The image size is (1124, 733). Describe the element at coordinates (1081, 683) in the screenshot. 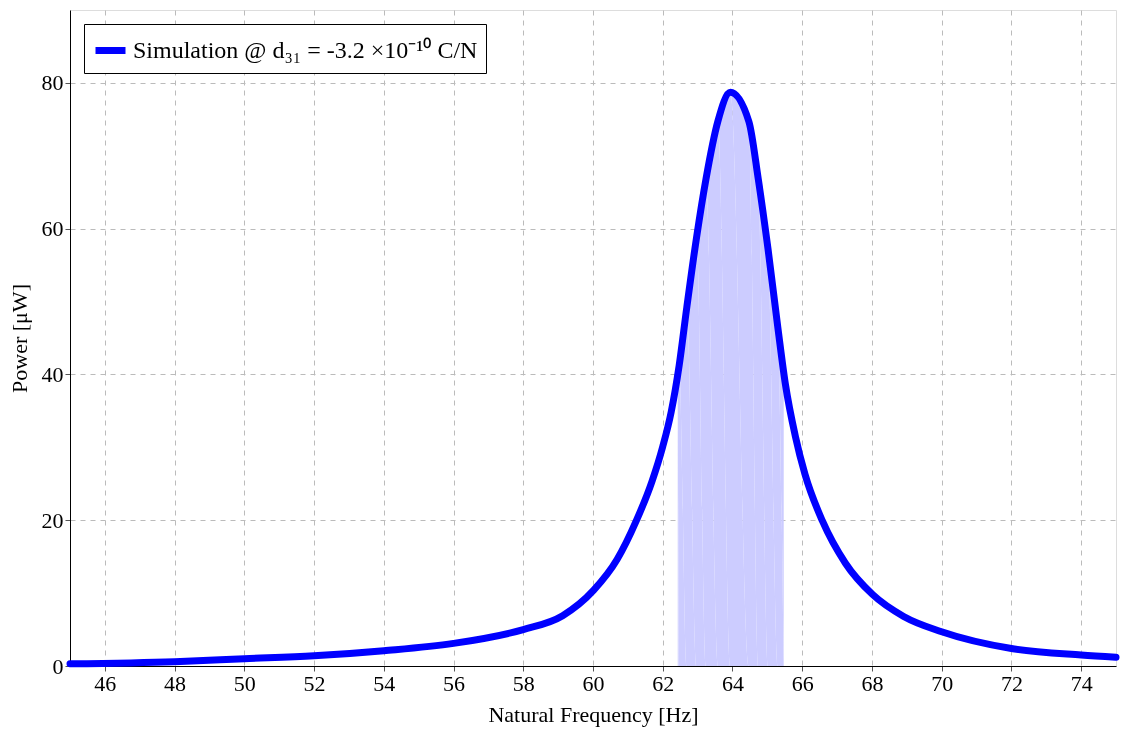

I see `x-tick-label: 74` at that location.